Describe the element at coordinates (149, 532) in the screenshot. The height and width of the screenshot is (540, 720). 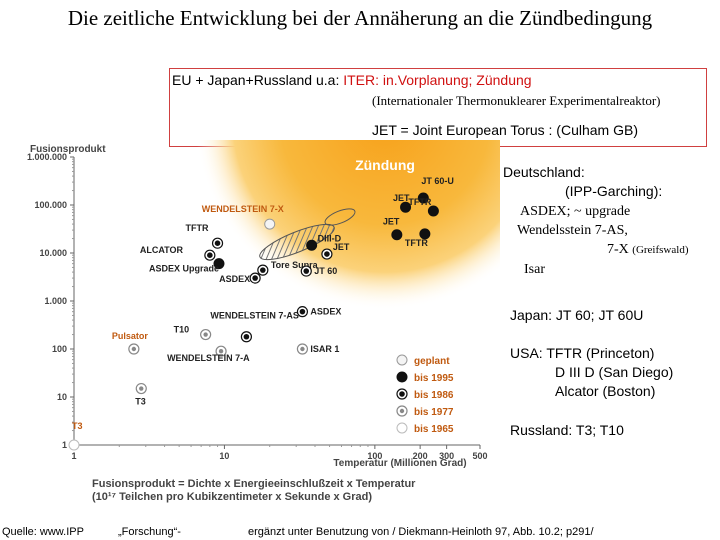
I see `footer-forschung: „Forschung“-` at that location.